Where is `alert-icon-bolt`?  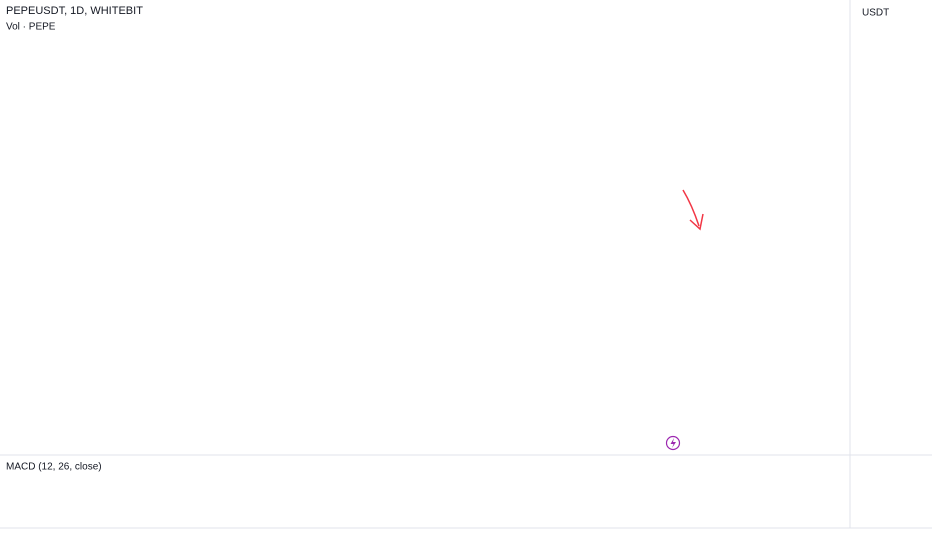 alert-icon-bolt is located at coordinates (673, 443).